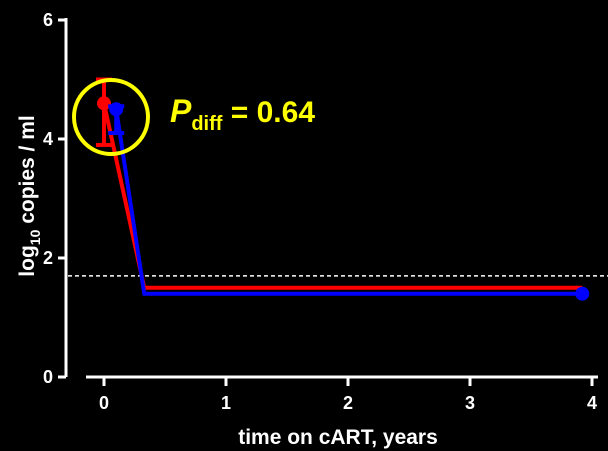 This screenshot has width=608, height=451. What do you see at coordinates (27, 261) in the screenshot?
I see `y-axis-title-main: log` at bounding box center [27, 261].